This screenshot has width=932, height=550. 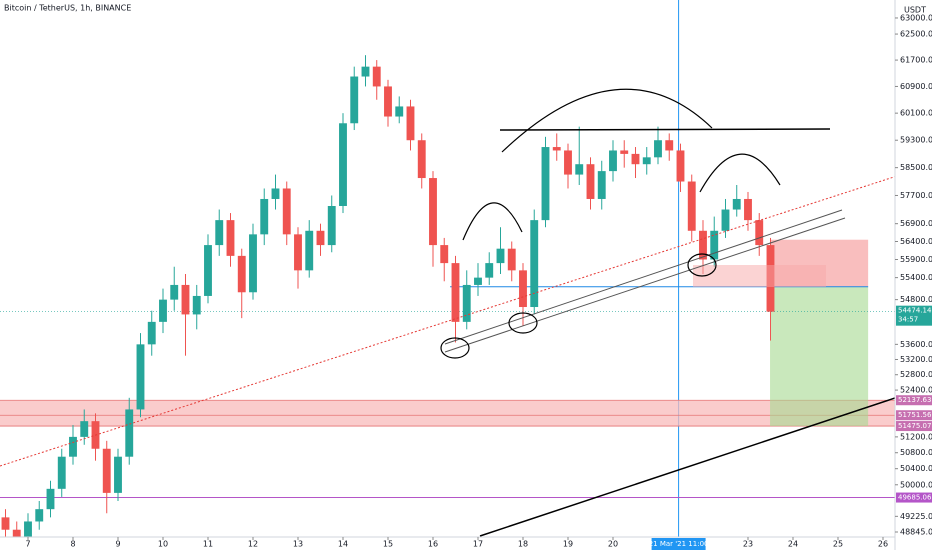 I want to click on y-tick-label: 54800.00, so click(x=916, y=299).